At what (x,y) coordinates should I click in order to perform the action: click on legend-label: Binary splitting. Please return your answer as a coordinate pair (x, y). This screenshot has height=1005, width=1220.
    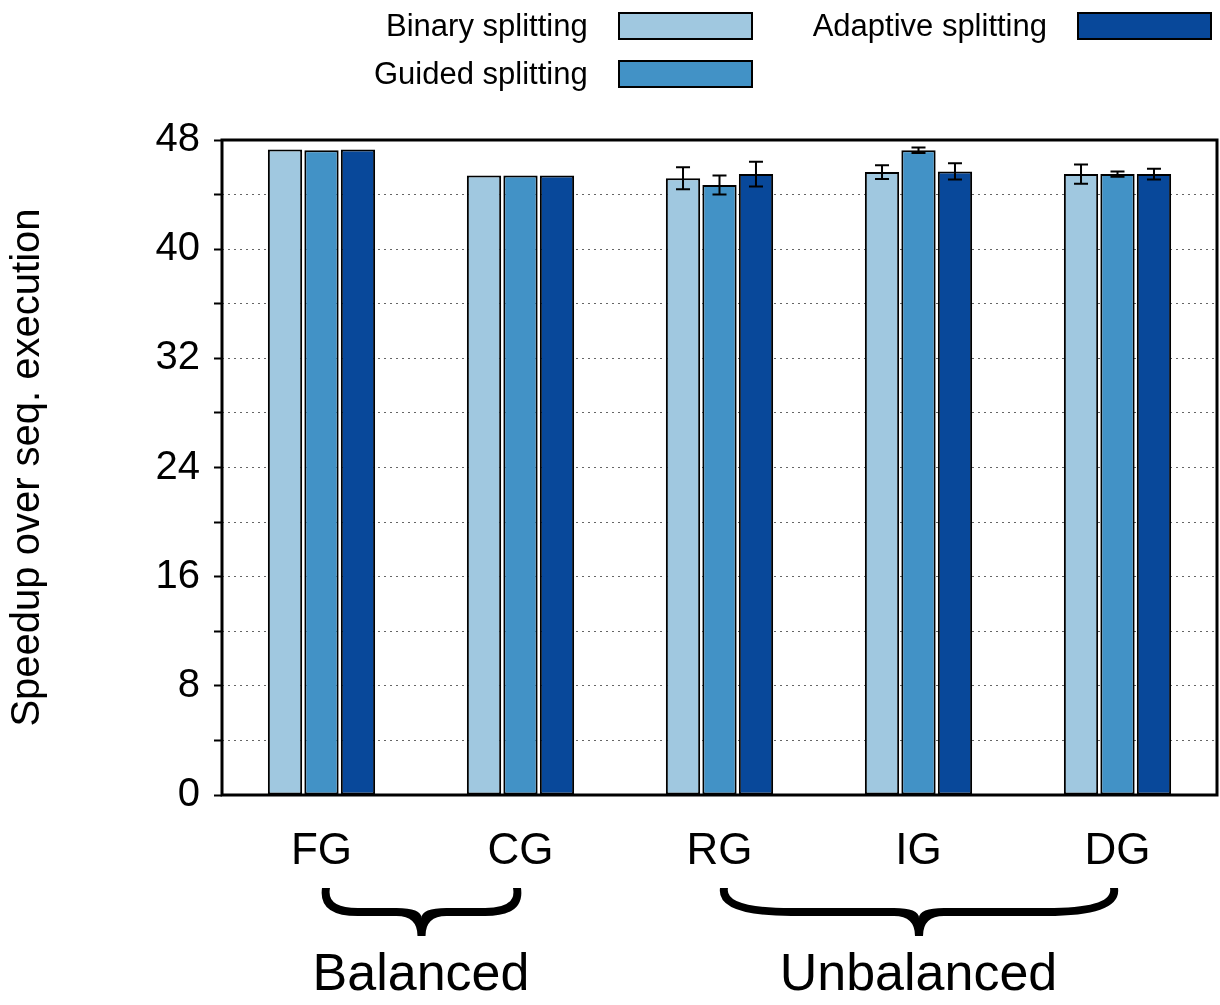
    Looking at the image, I should click on (487, 26).